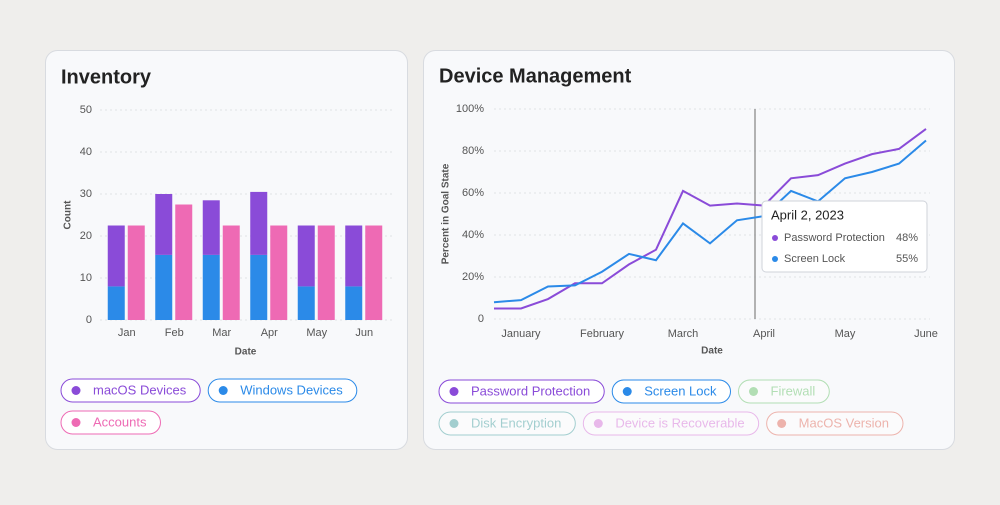  I want to click on line-series, so click(710, 221).